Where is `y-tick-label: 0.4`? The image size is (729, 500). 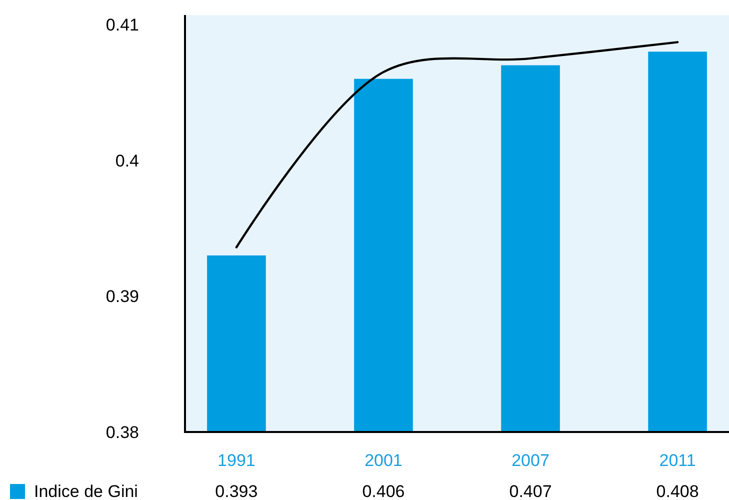 y-tick-label: 0.4 is located at coordinates (127, 160).